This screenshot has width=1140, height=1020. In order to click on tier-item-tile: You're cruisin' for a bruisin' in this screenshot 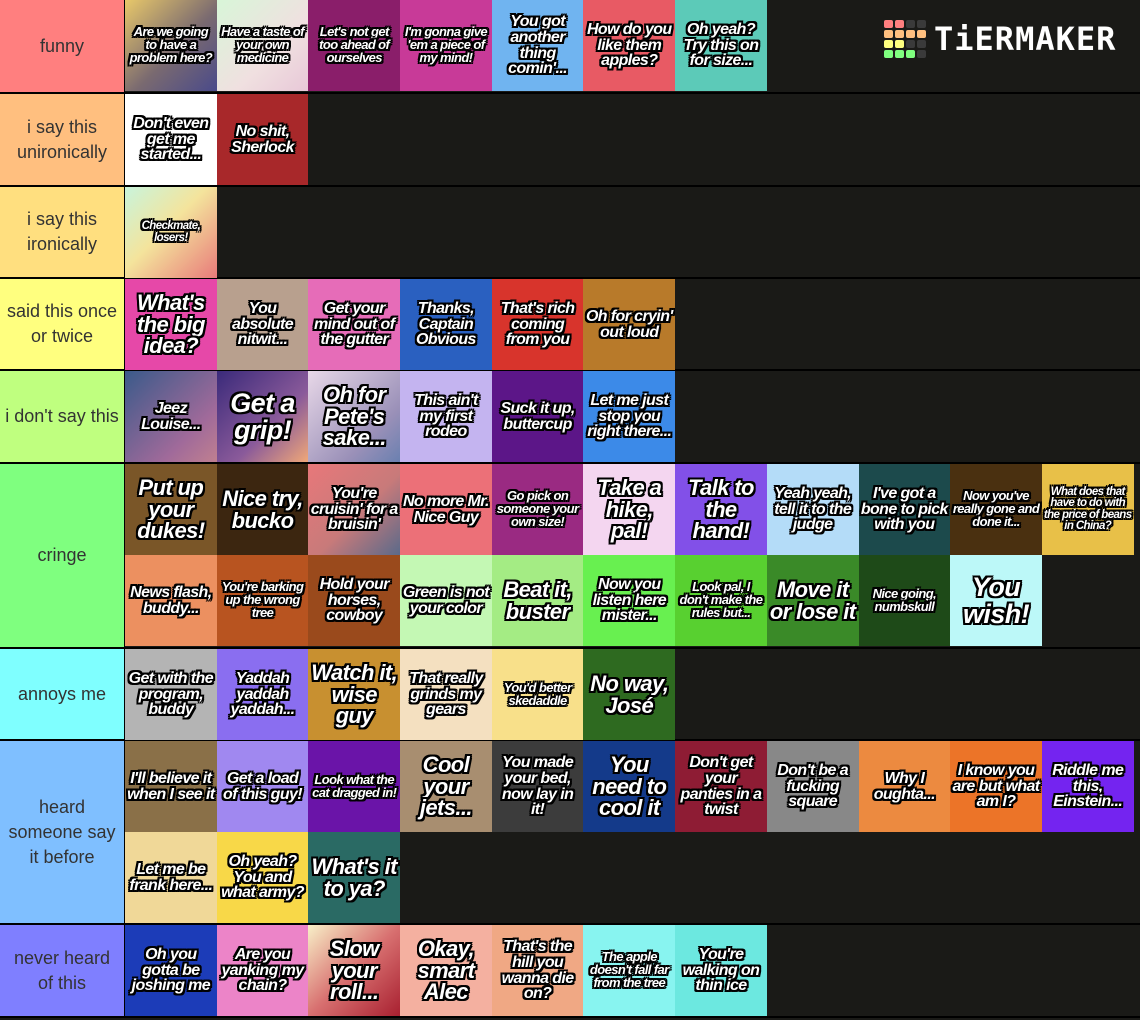, I will do `click(354, 509)`.